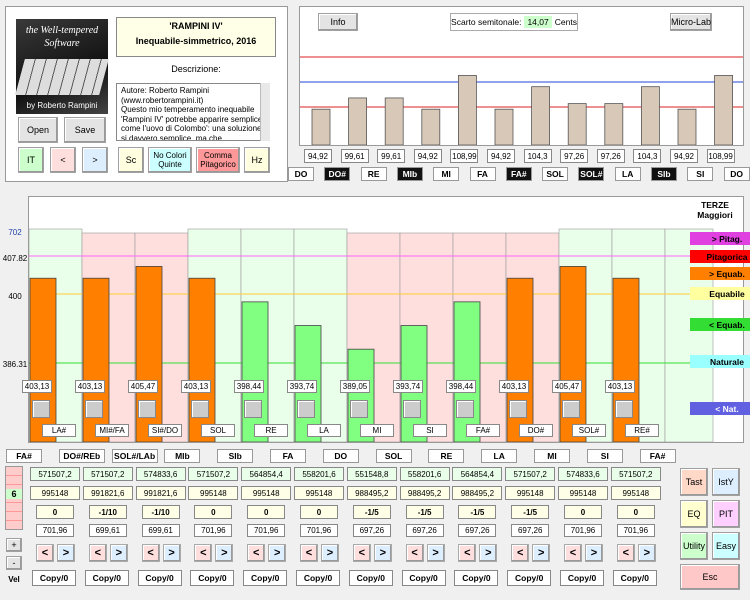 This screenshot has height=600, width=750. Describe the element at coordinates (95, 160) in the screenshot. I see `next-temperament-button: >` at that location.